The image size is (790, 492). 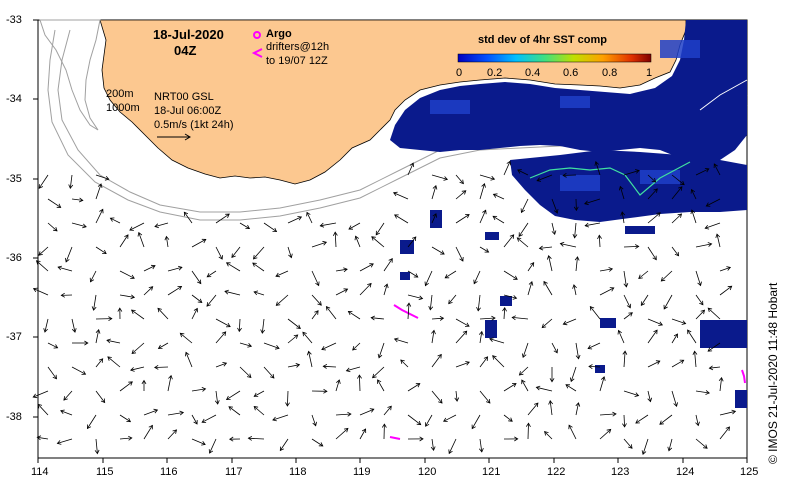 What do you see at coordinates (184, 97) in the screenshot?
I see `product-label: NRT00 GSL` at bounding box center [184, 97].